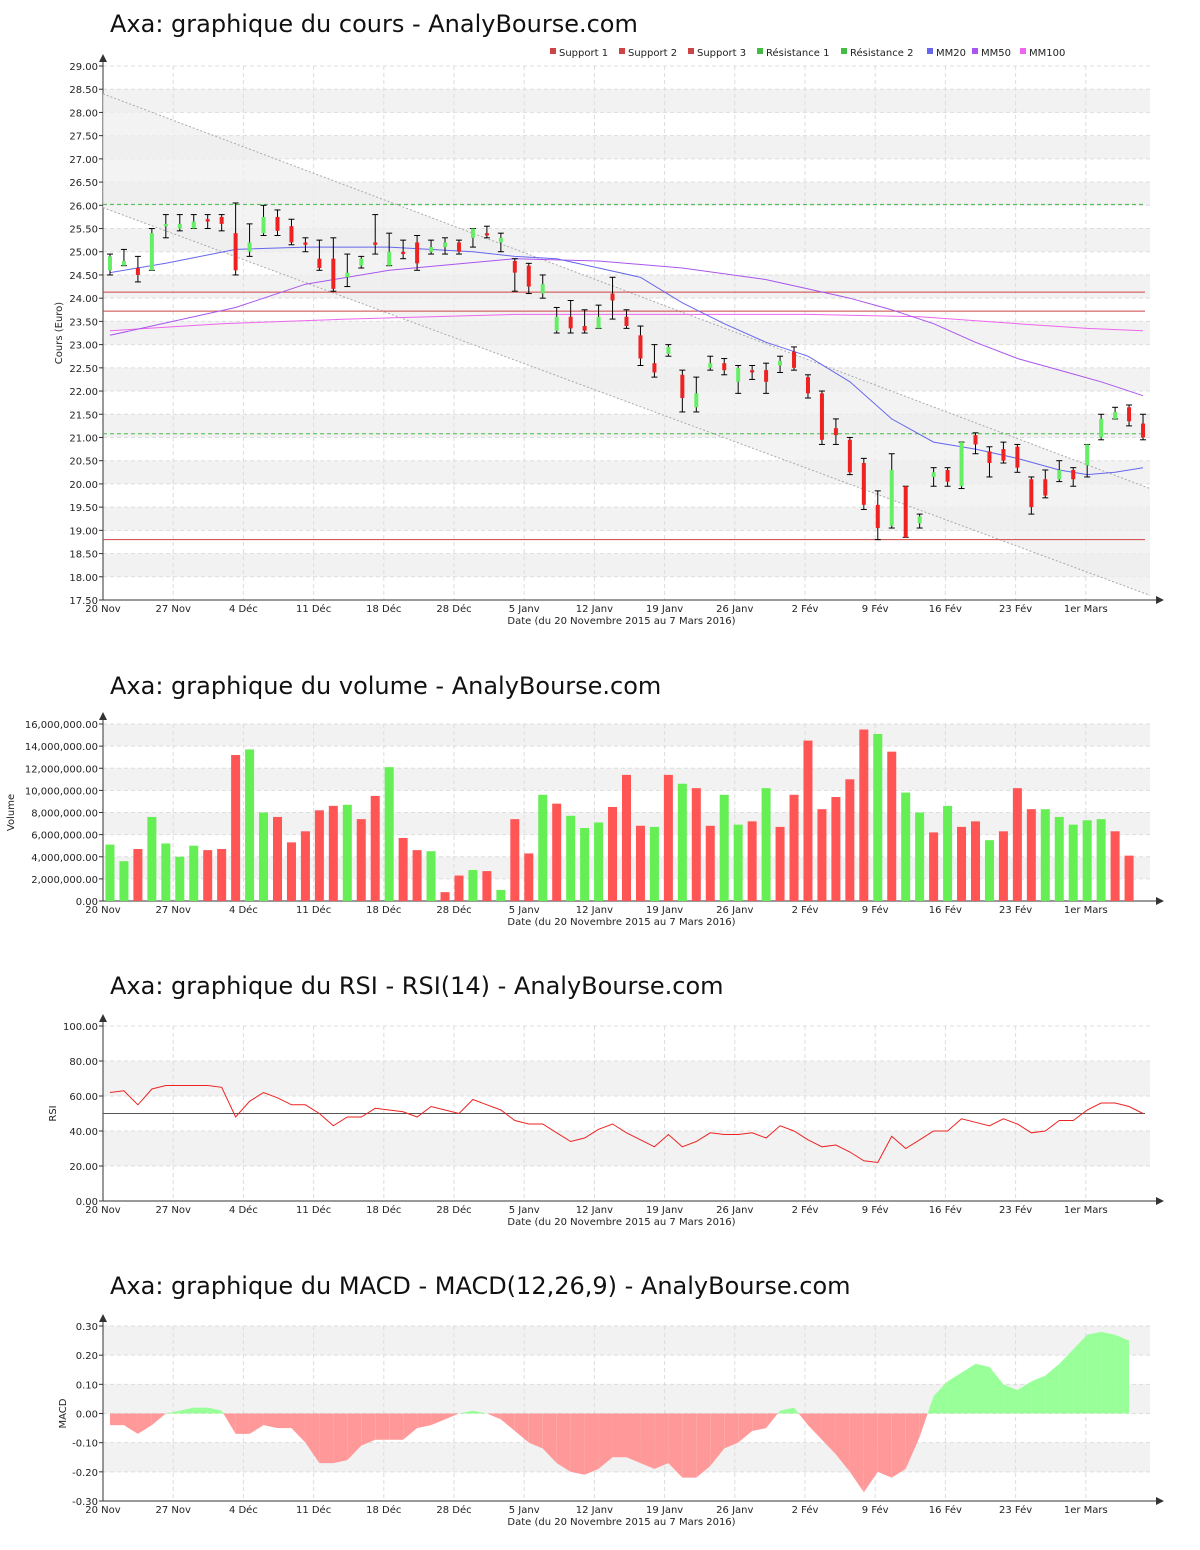 This screenshot has width=1200, height=1550. I want to click on macd-y-tick-label: 0.10, so click(87, 1385).